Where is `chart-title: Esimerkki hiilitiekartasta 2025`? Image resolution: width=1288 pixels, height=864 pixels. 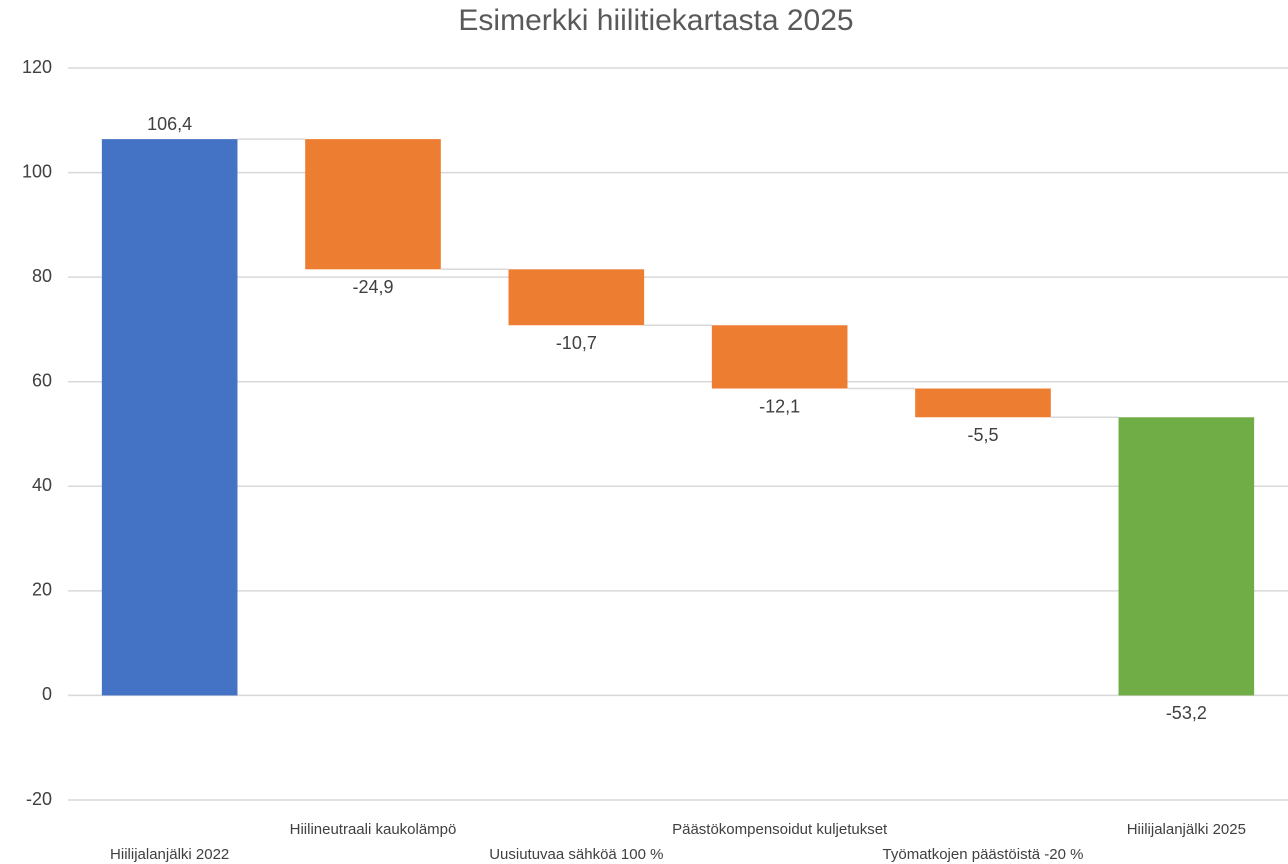 chart-title: Esimerkki hiilitiekartasta 2025 is located at coordinates (655, 20).